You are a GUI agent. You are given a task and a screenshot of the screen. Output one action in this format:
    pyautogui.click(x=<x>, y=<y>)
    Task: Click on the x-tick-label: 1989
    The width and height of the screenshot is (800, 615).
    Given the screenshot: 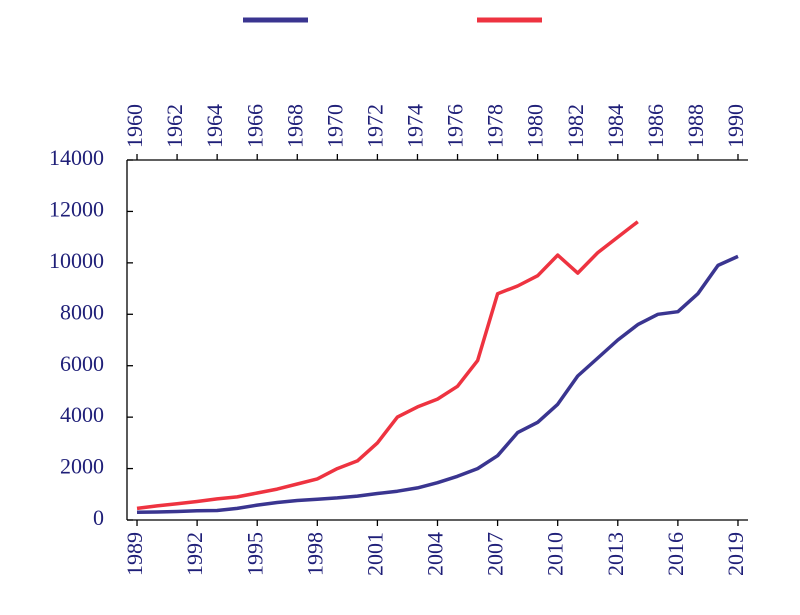 What is the action you would take?
    pyautogui.click(x=134, y=554)
    